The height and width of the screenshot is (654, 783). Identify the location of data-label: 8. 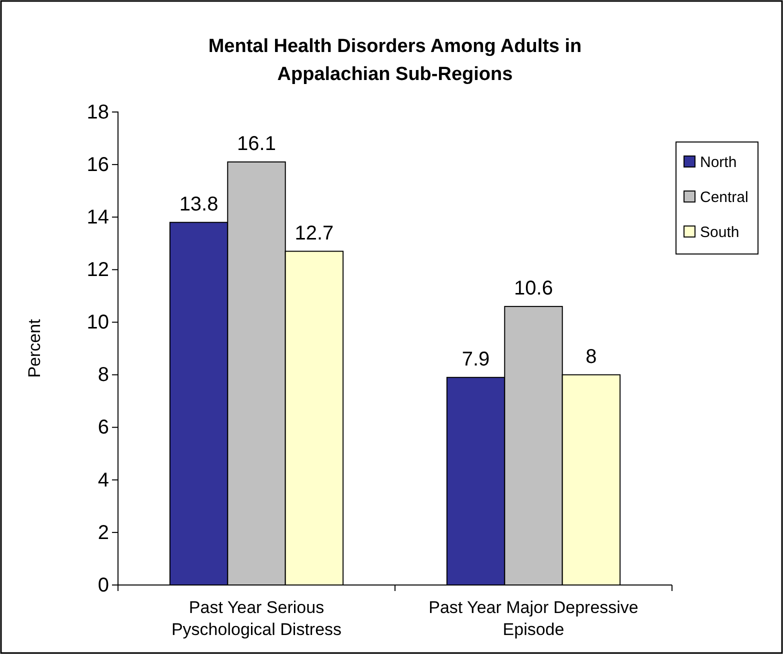
(591, 357).